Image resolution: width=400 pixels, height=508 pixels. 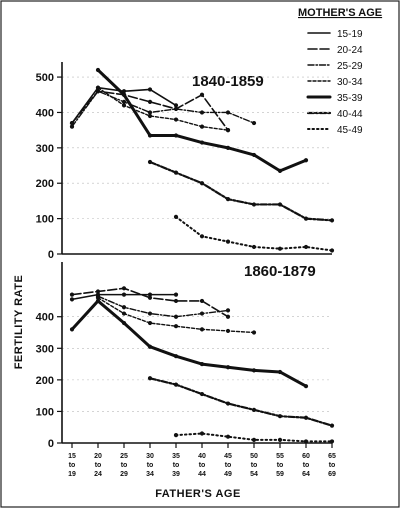 What do you see at coordinates (350, 34) in the screenshot?
I see `legend-label: 15-19` at bounding box center [350, 34].